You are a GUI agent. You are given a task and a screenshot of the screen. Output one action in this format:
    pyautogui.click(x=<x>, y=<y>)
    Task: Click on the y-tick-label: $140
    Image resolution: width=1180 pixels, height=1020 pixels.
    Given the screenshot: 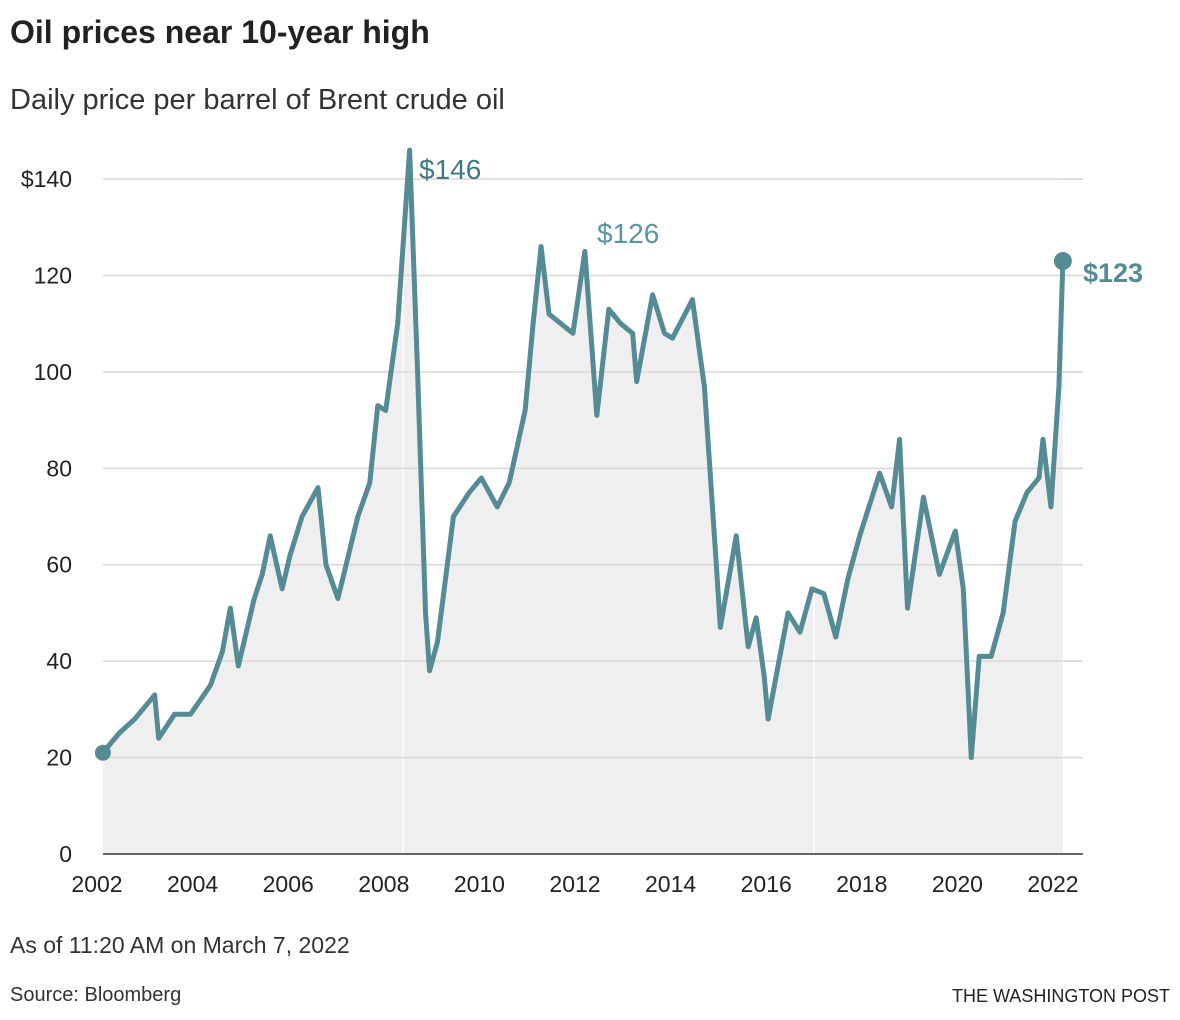 What is the action you would take?
    pyautogui.click(x=46, y=179)
    